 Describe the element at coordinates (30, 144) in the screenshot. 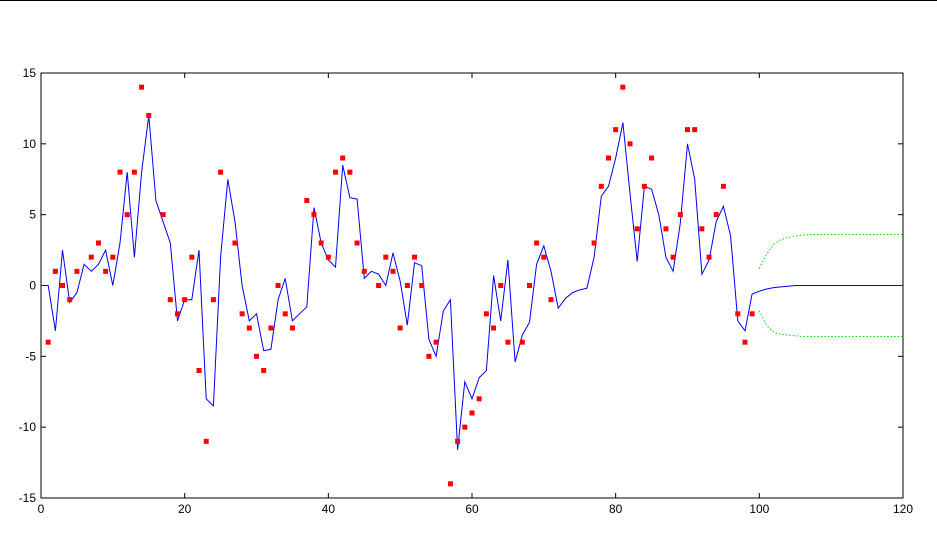

I see `y-tick-label: 10` at that location.